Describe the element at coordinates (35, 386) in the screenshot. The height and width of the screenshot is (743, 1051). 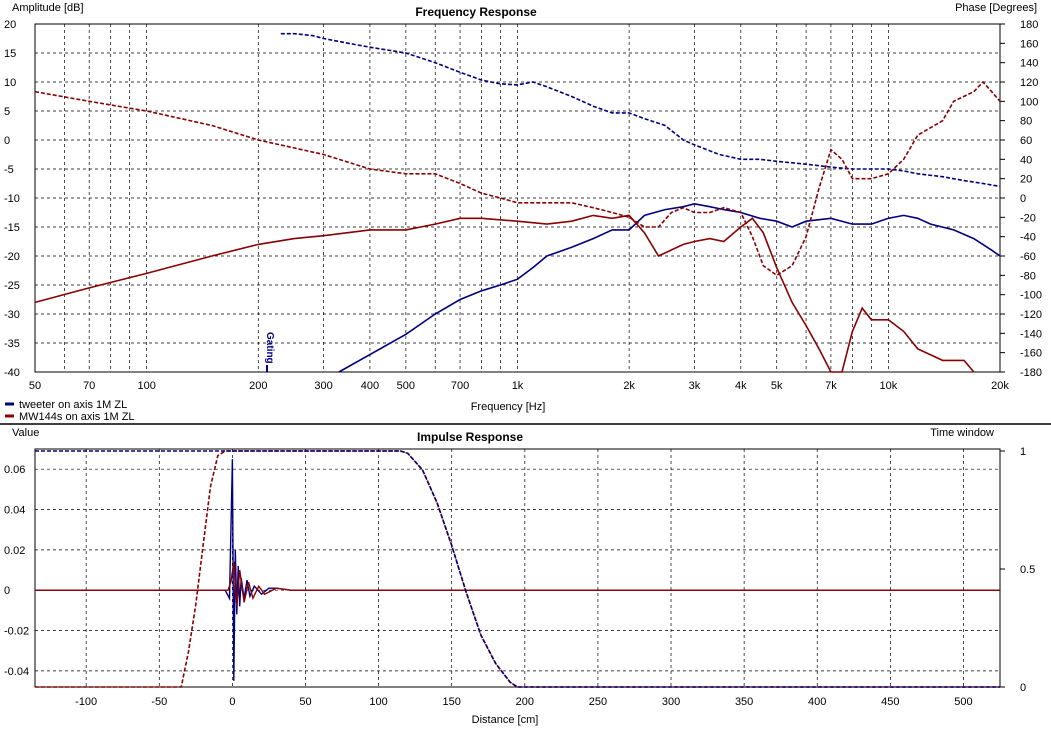
I see `freq-x-tick-label: 50` at that location.